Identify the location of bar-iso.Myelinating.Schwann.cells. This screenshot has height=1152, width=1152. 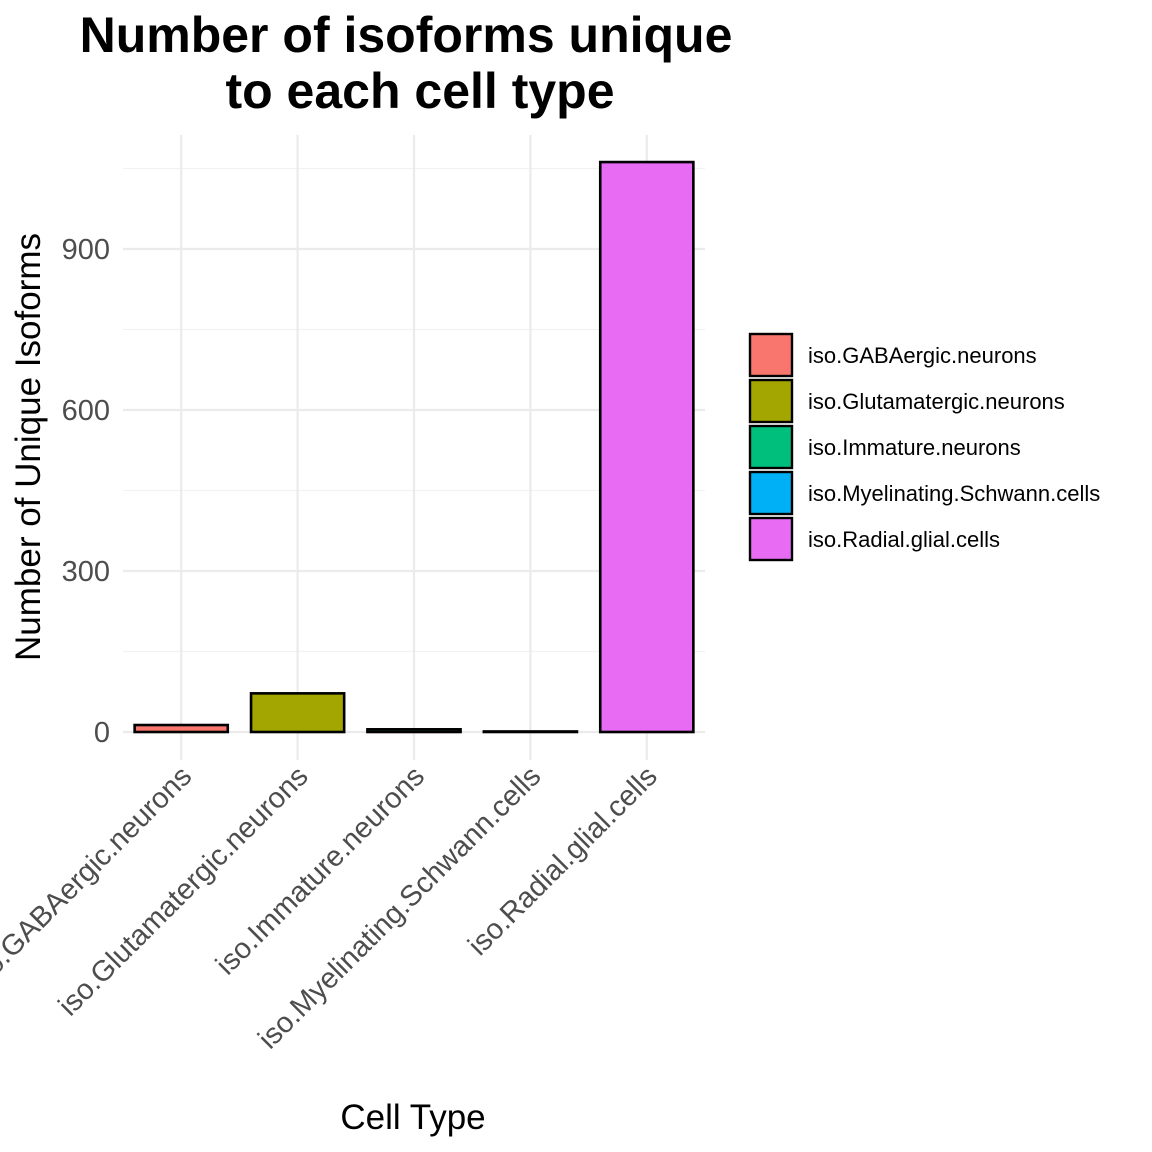
(530, 732).